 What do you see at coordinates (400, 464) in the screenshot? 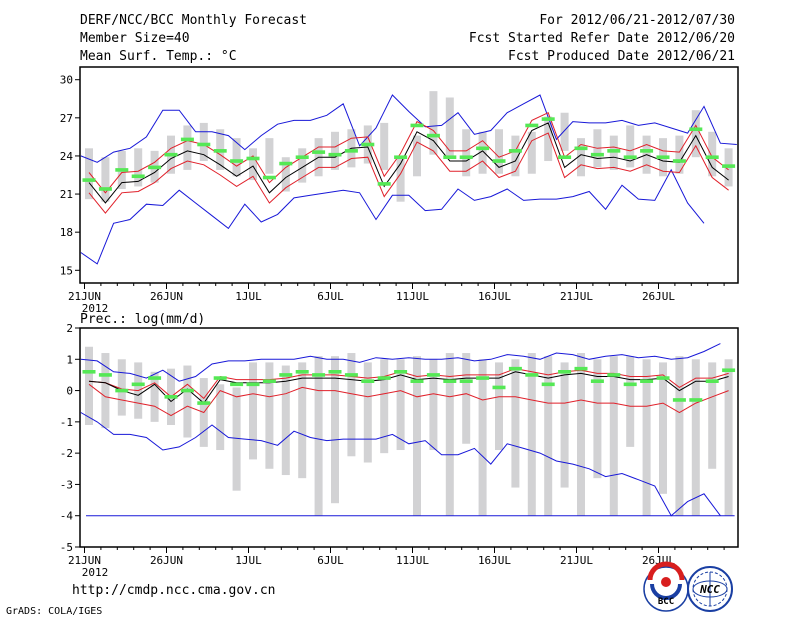
I see `minimum-line` at bounding box center [400, 464].